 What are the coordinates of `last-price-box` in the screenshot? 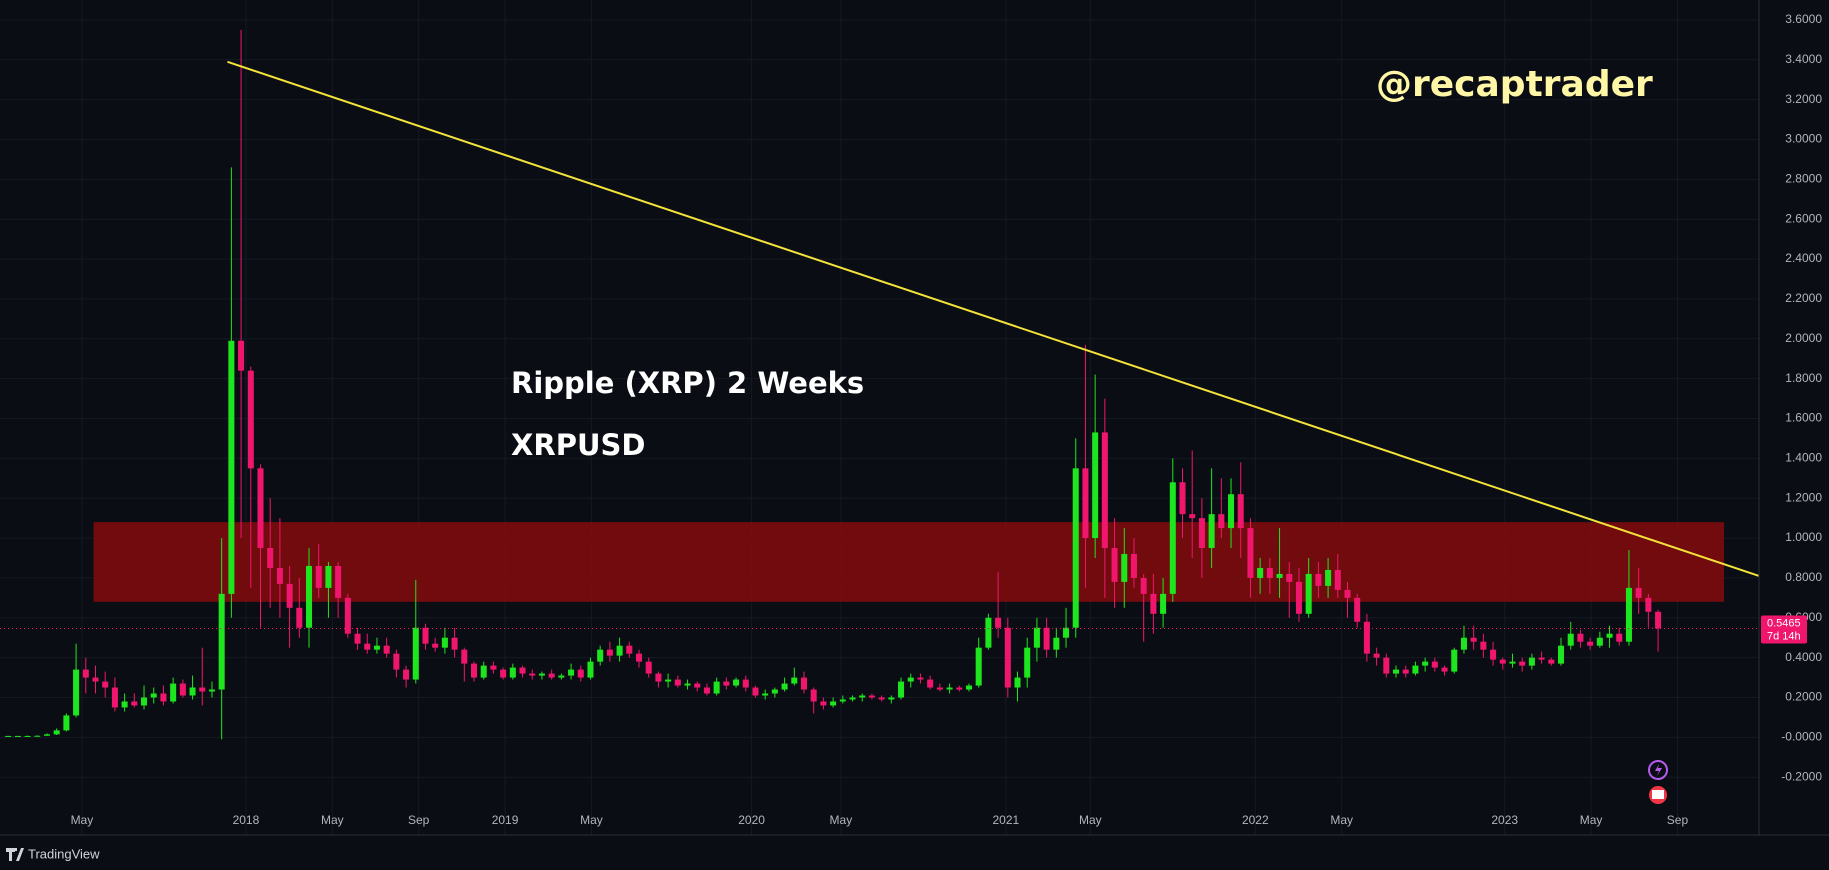 It's located at (1784, 629).